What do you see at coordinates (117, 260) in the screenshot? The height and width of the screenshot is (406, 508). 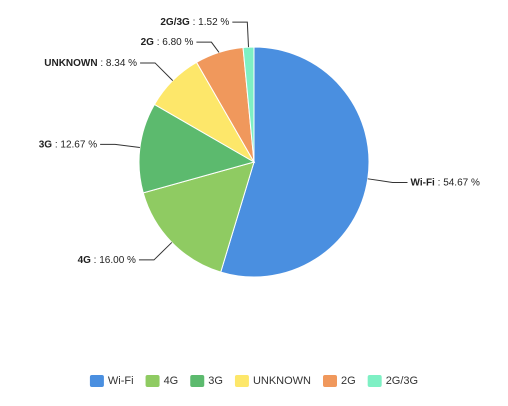 I see `label-value: 16.00 %` at bounding box center [117, 260].